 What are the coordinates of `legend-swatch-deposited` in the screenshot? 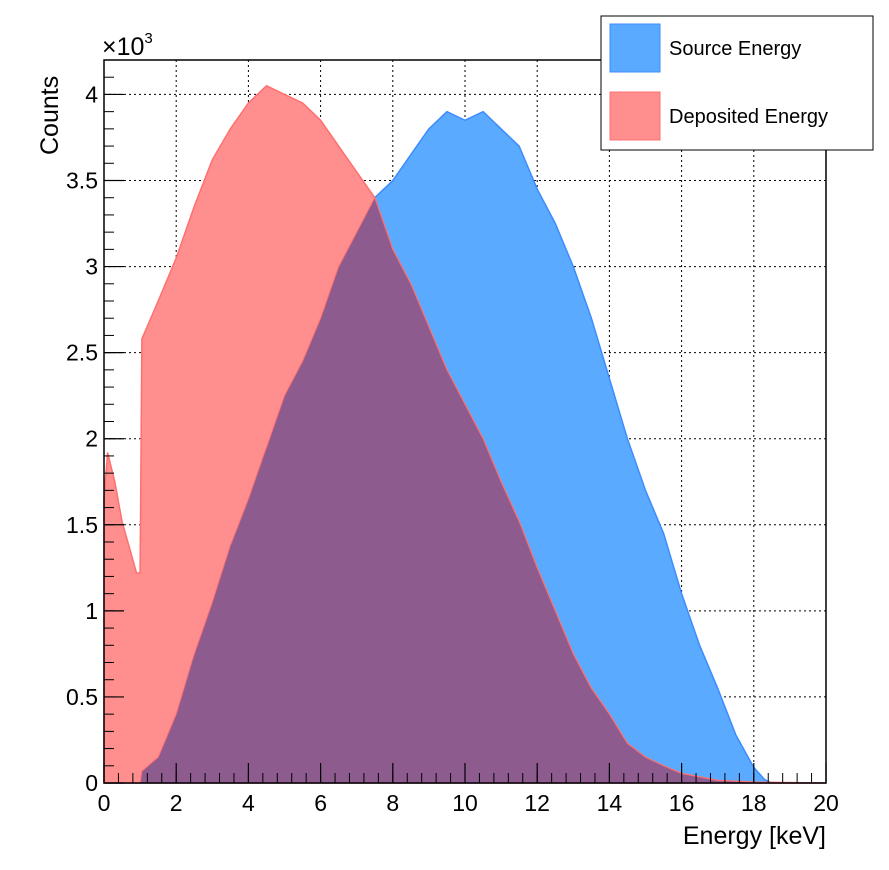 It's located at (635, 116).